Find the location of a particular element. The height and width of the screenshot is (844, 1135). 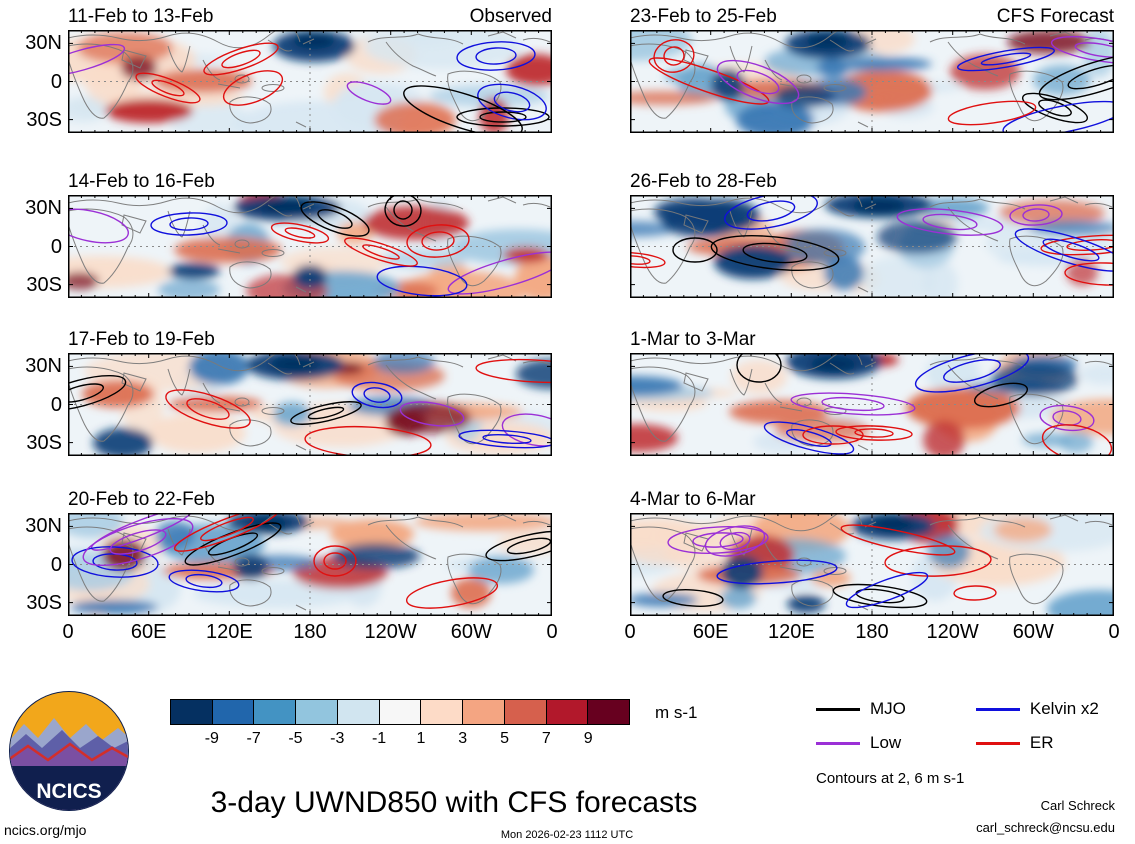

colorbar-tick-label: 9 is located at coordinates (588, 738).